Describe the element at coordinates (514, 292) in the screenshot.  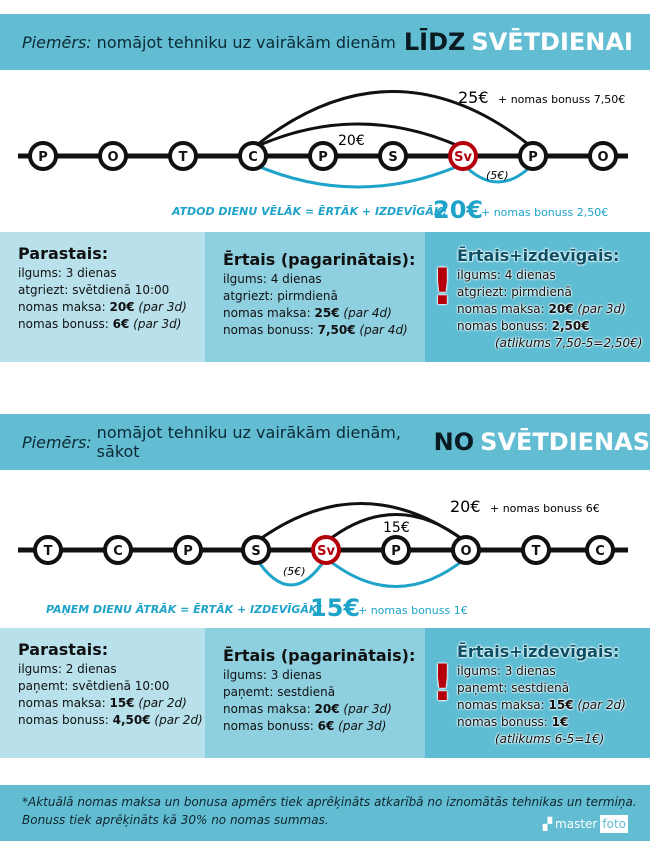
I see `option-line: atgriezt: pirmdienā` at that location.